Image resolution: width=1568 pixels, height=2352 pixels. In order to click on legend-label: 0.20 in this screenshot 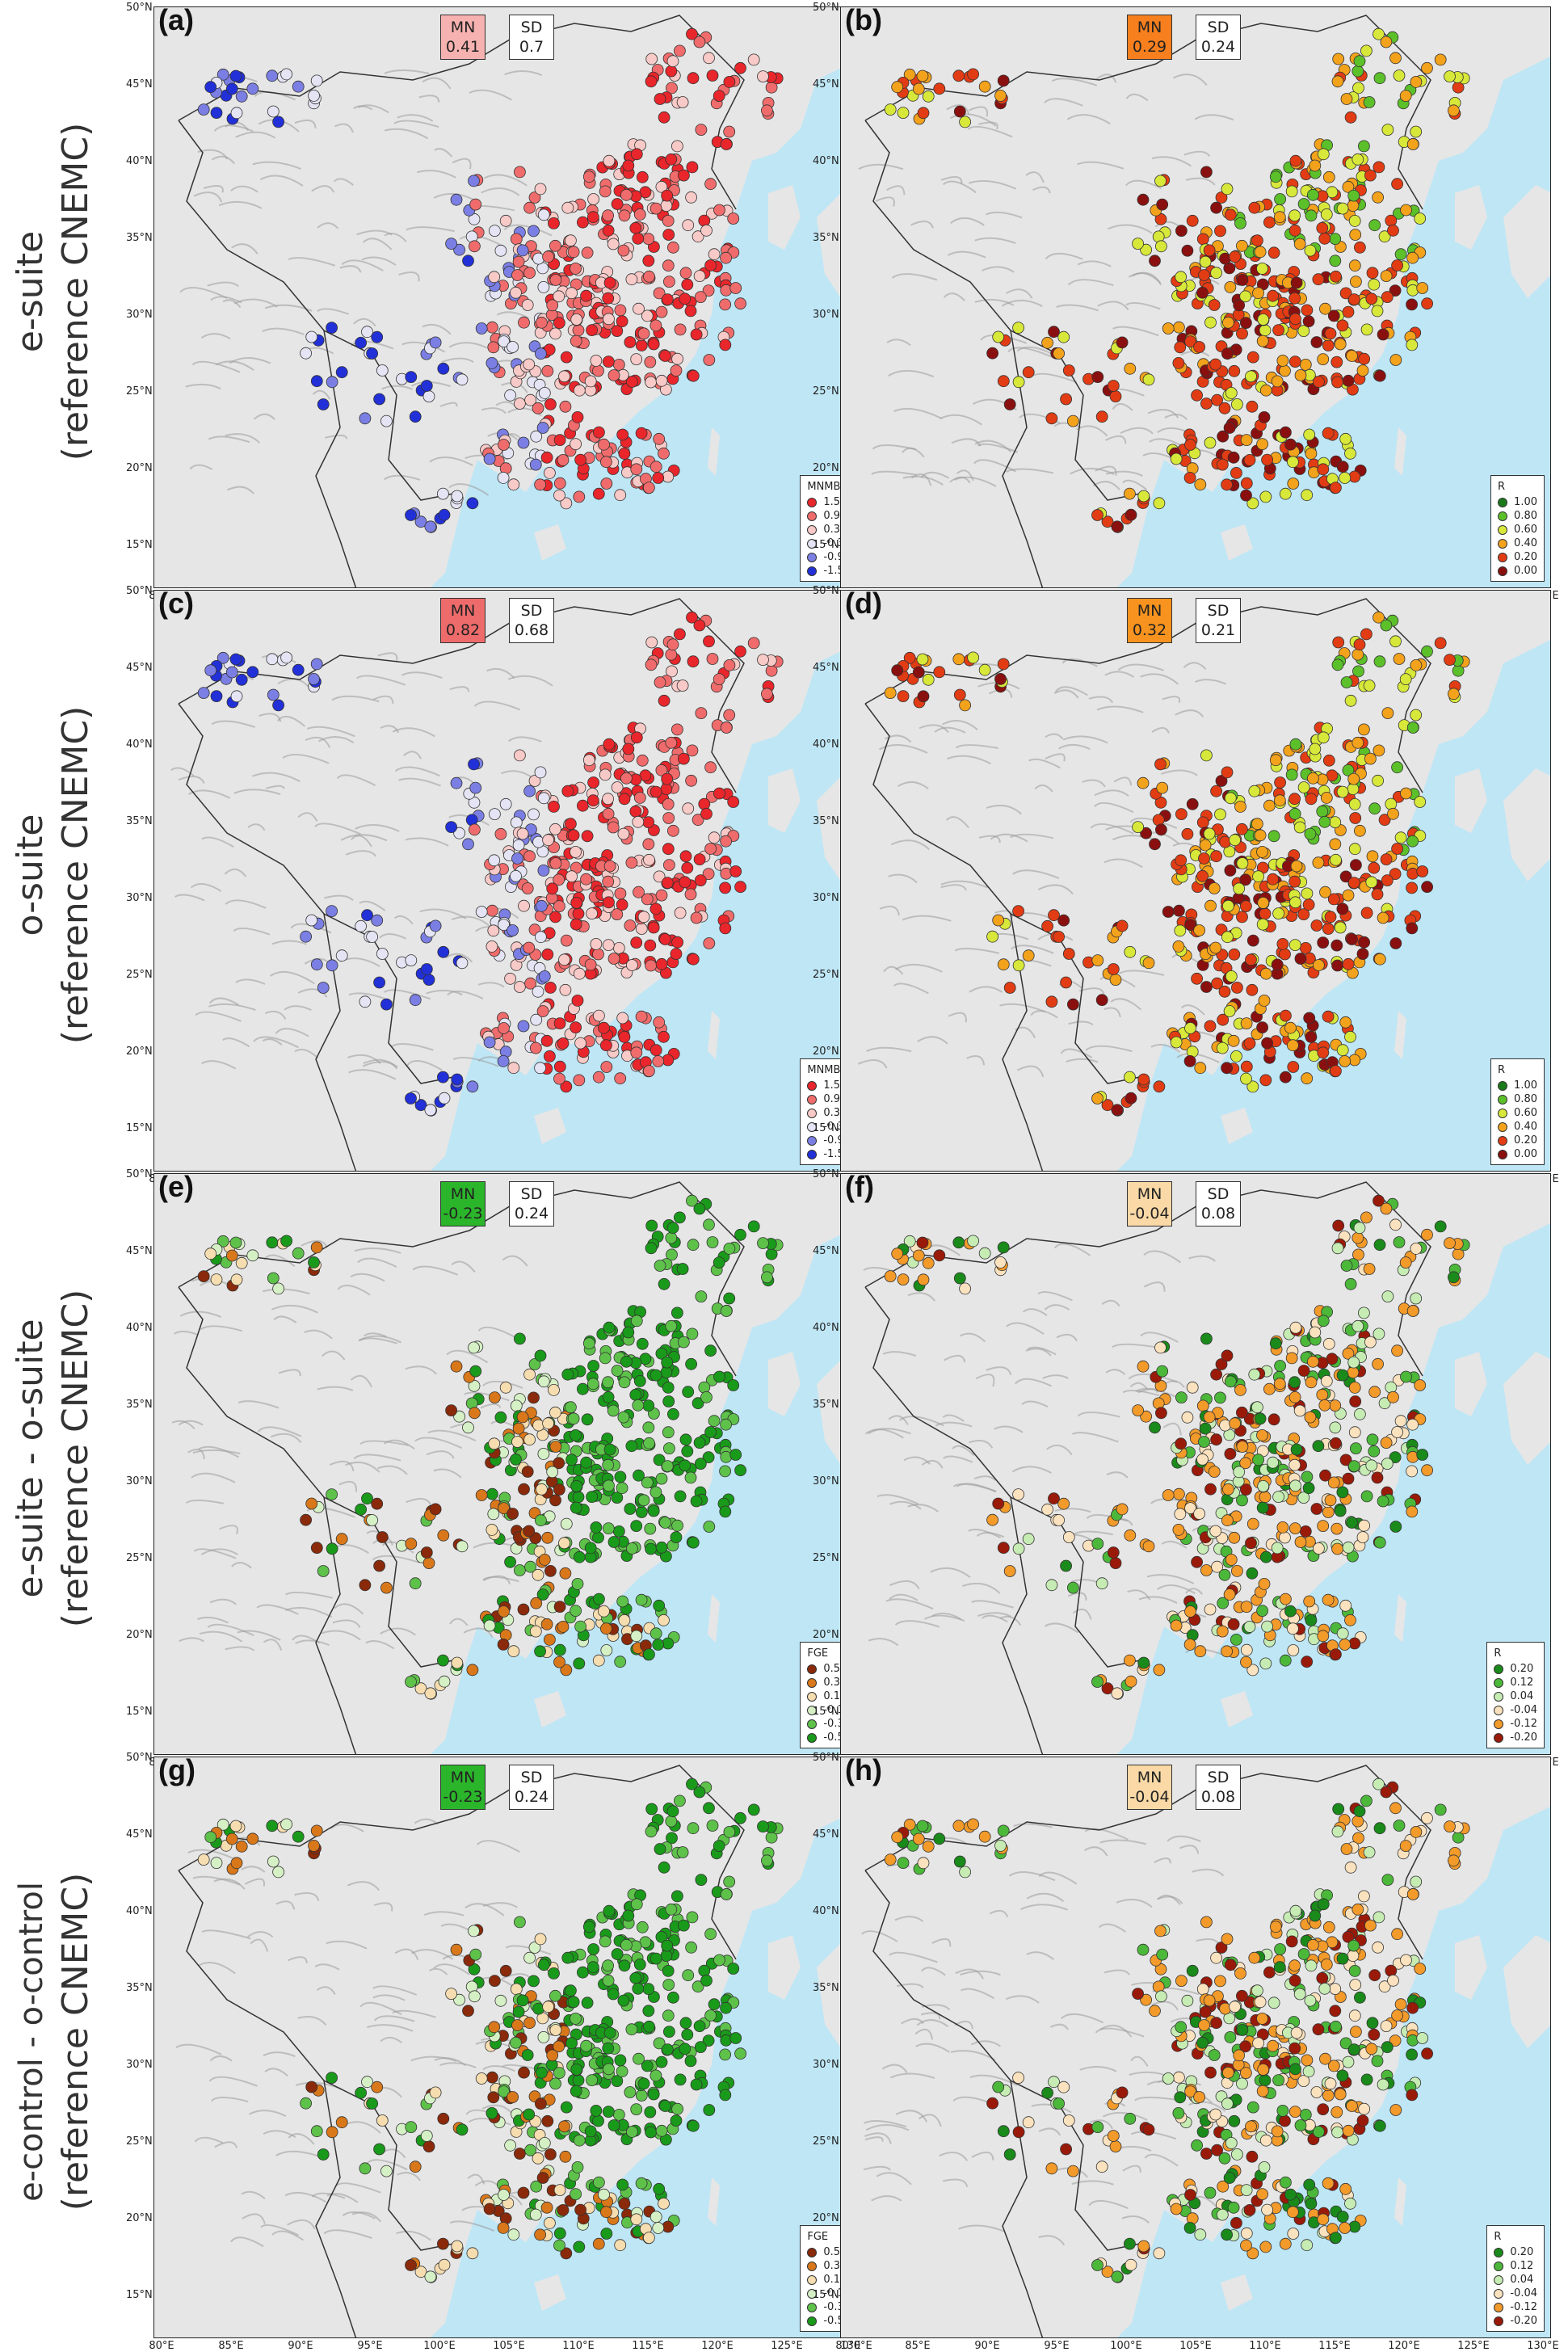, I will do `click(1521, 1669)`.